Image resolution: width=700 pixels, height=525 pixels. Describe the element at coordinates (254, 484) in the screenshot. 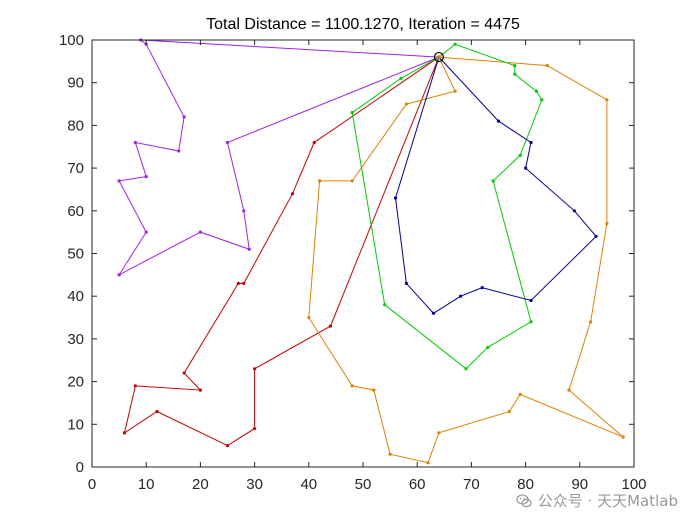

I see `x-tick-label: 30` at that location.